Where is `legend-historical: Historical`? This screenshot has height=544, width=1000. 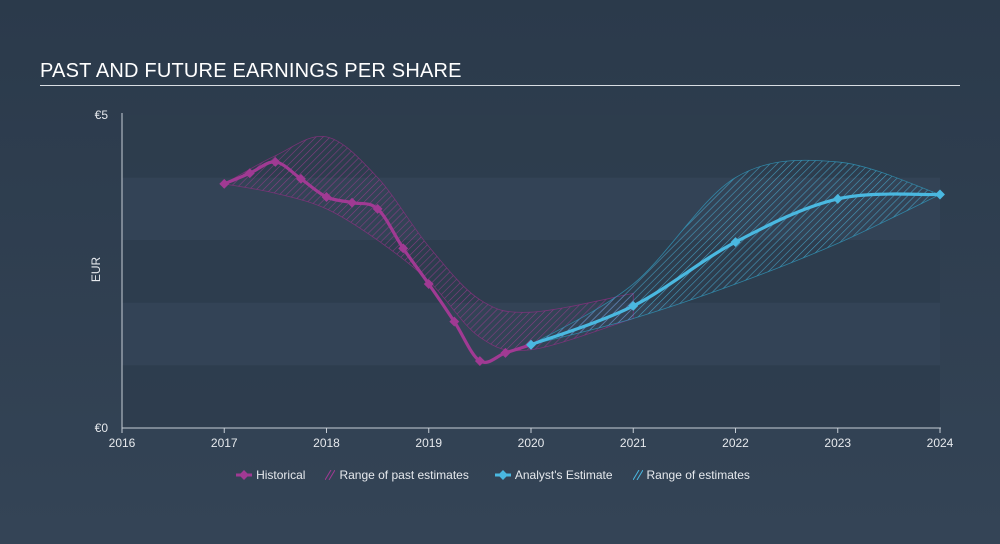
legend-historical: Historical is located at coordinates (270, 475).